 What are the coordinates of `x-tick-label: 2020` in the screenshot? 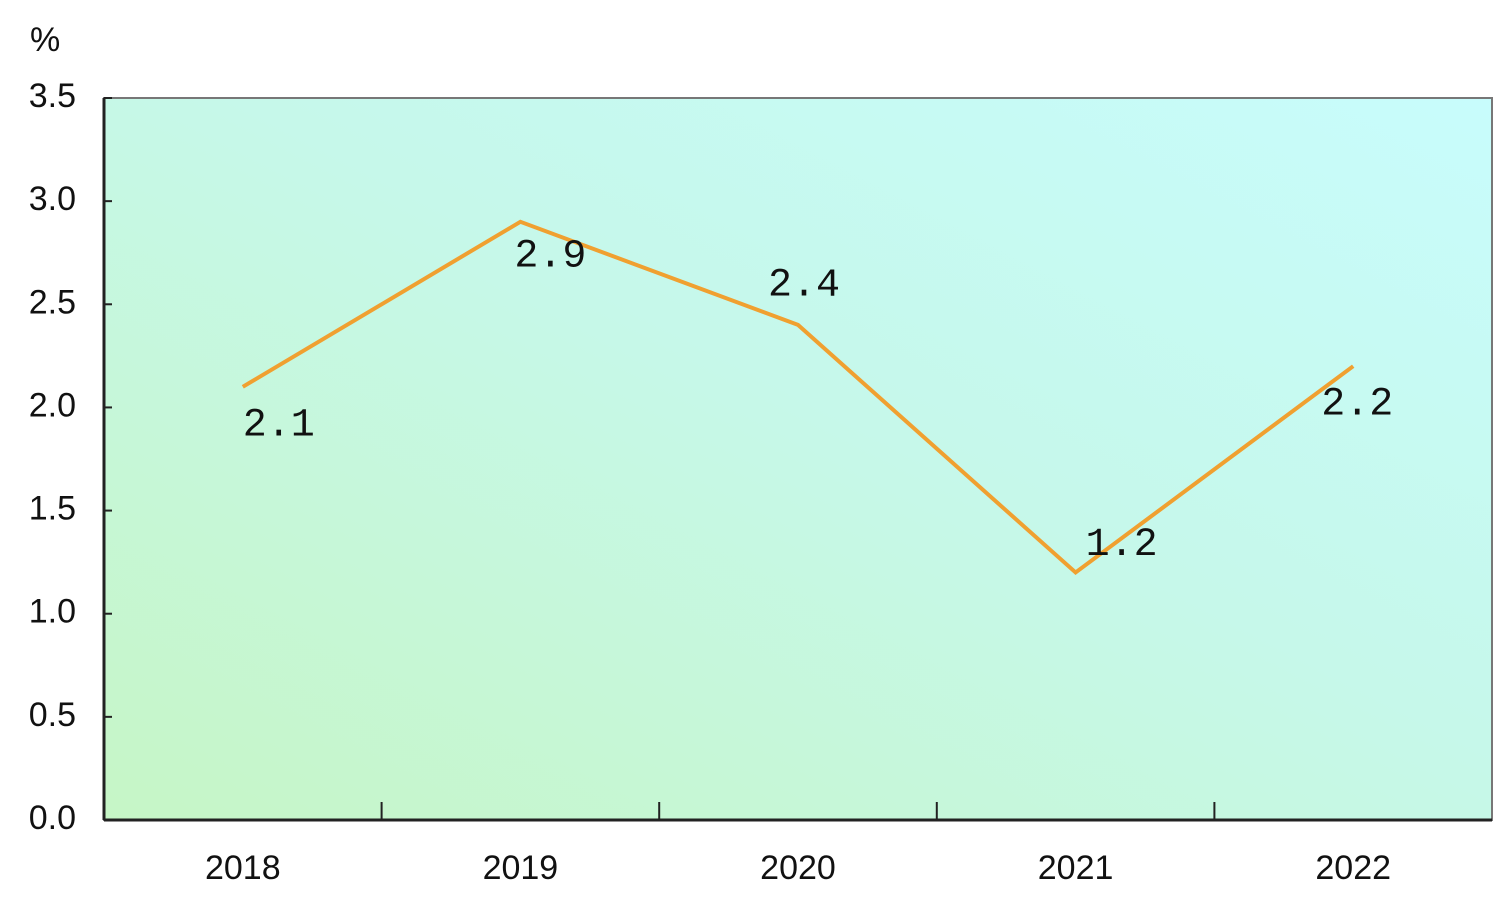 It's located at (798, 868).